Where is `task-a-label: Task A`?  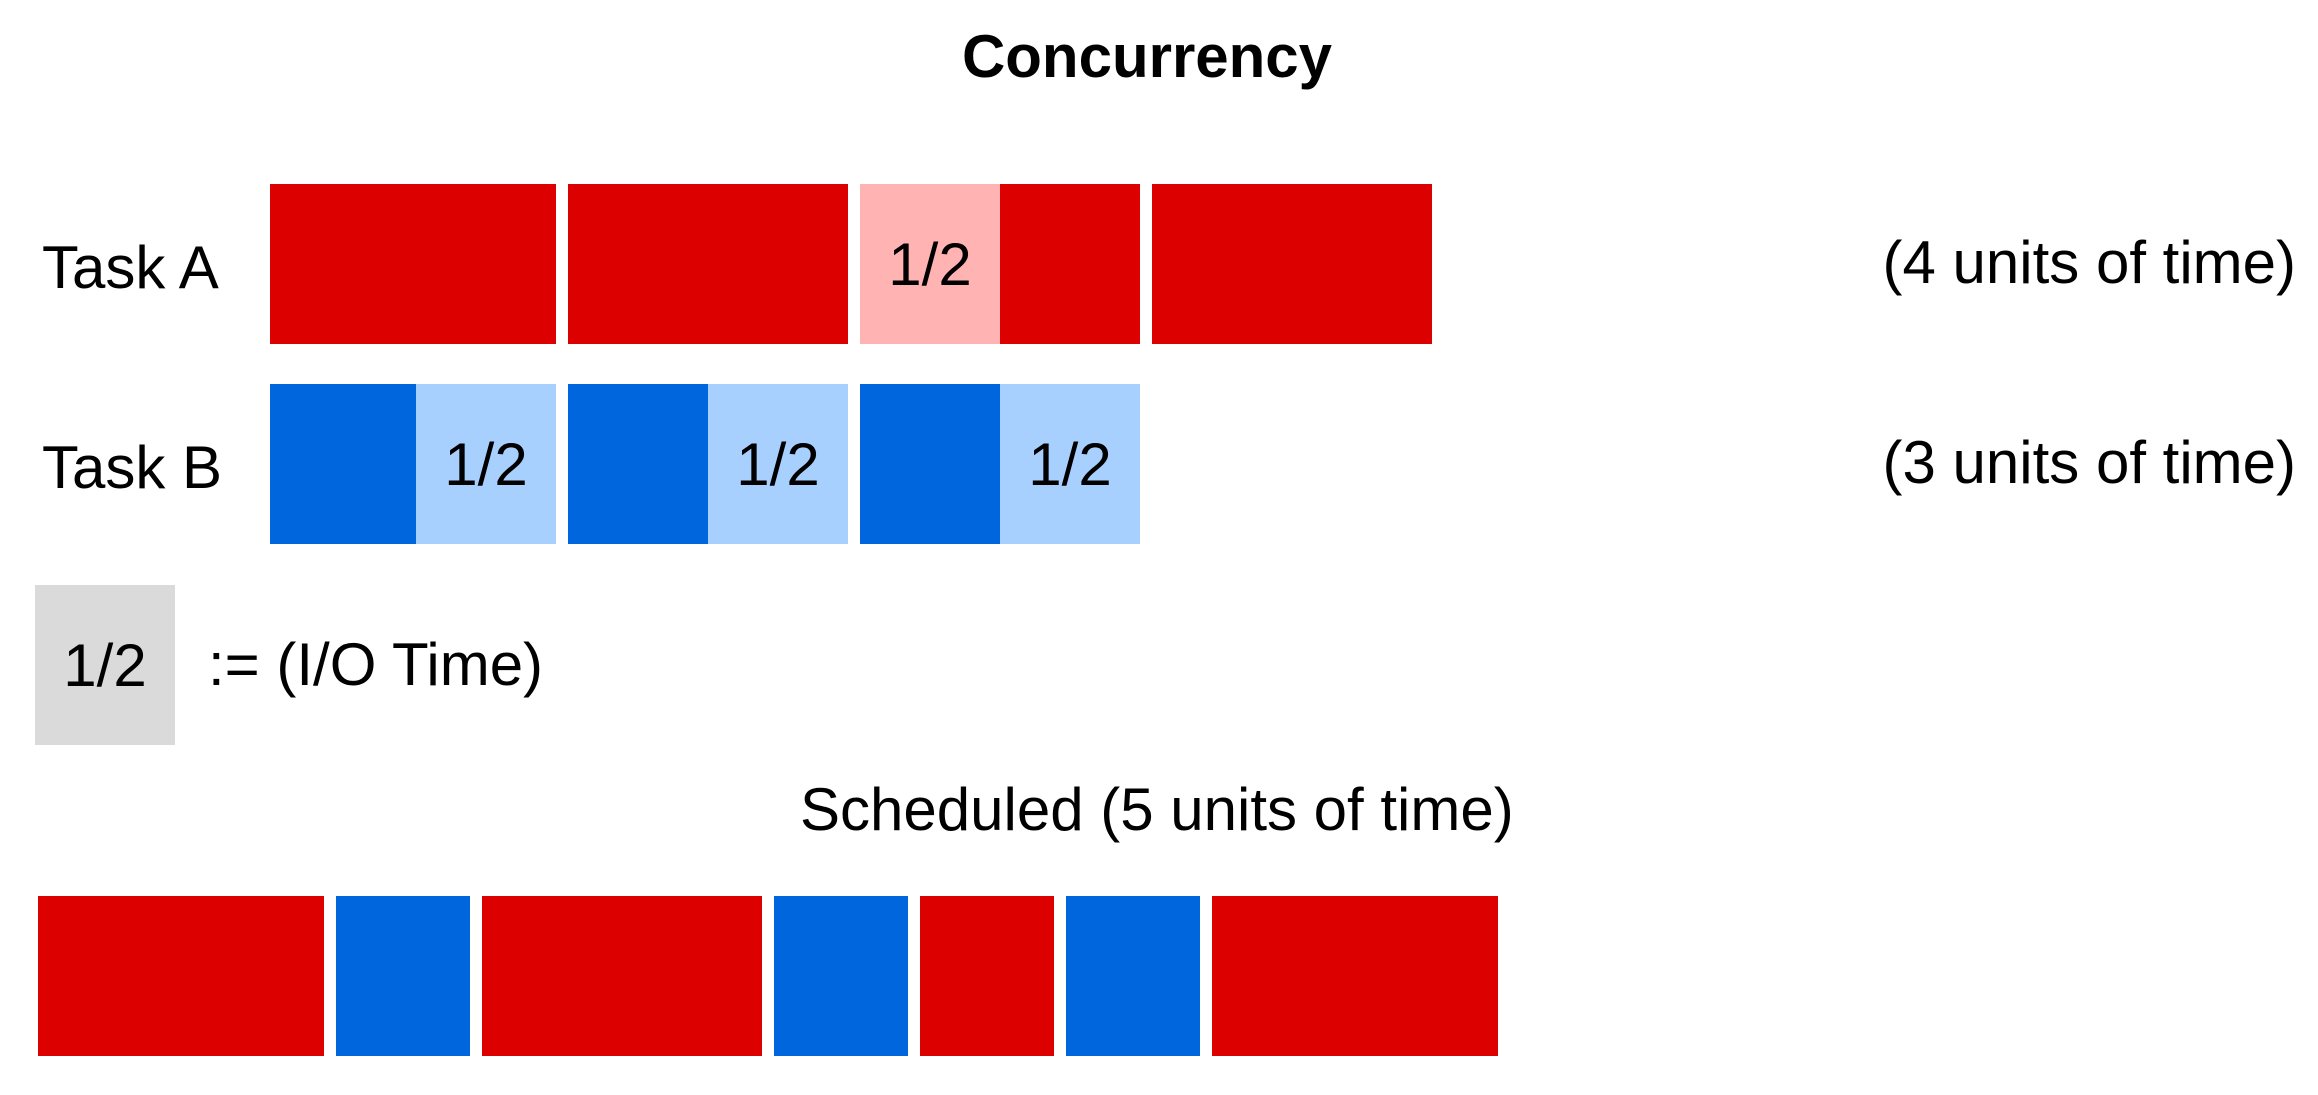
task-a-label: Task A is located at coordinates (130, 267).